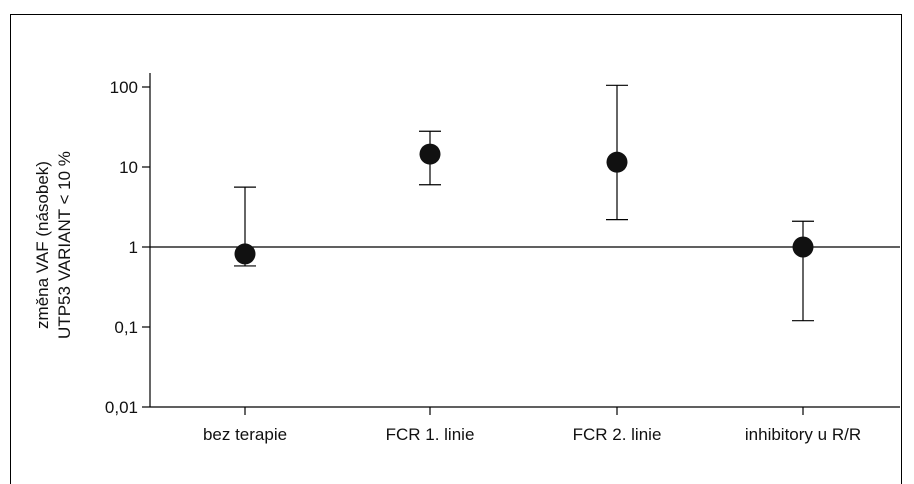 This screenshot has height=484, width=914. I want to click on y-tick-label: 100, so click(124, 87).